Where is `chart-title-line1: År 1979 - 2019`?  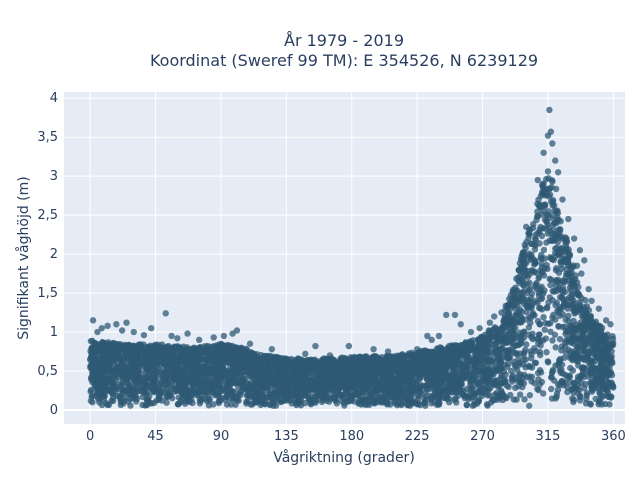 chart-title-line1: År 1979 - 2019 is located at coordinates (344, 40).